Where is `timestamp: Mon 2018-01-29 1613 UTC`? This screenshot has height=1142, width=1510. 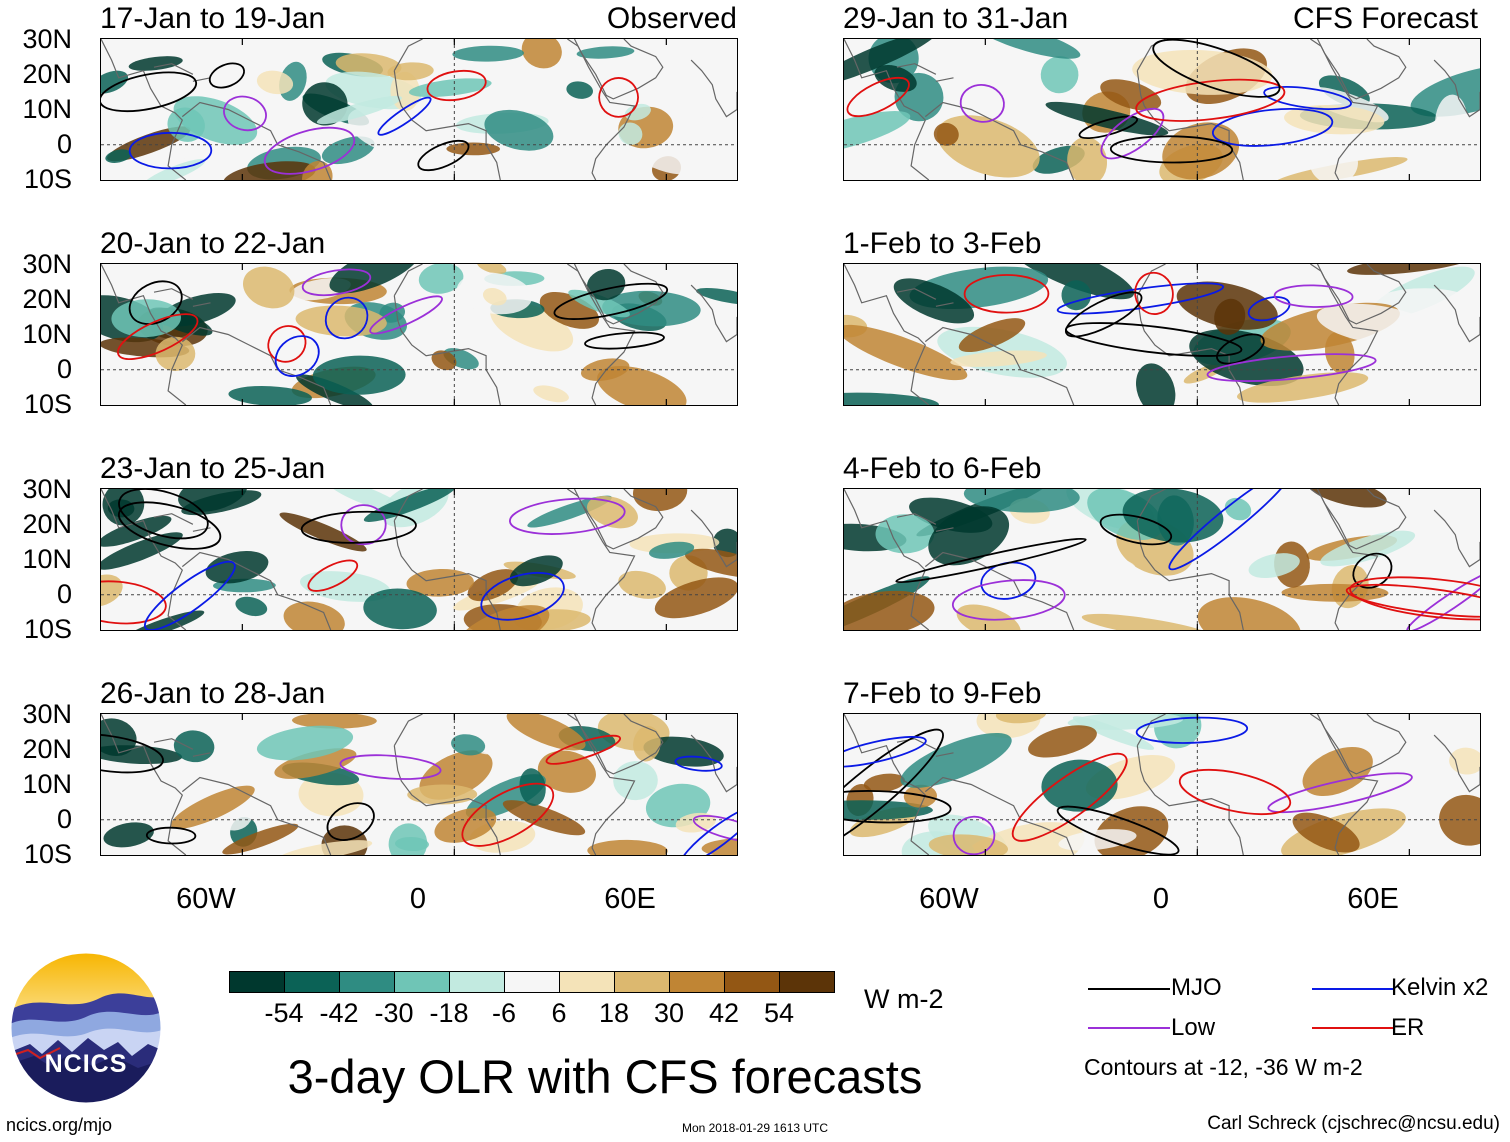
timestamp: Mon 2018-01-29 1613 UTC is located at coordinates (755, 1128).